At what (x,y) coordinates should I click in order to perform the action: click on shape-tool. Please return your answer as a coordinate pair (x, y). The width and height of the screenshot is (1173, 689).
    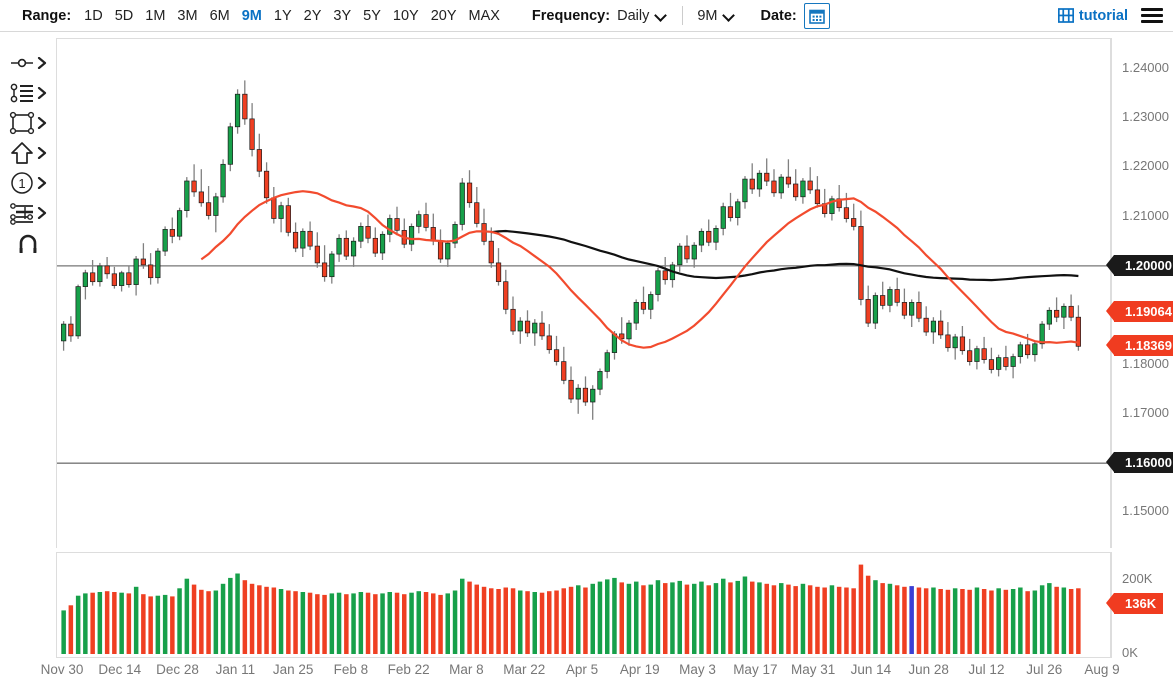
    Looking at the image, I should click on (28, 123).